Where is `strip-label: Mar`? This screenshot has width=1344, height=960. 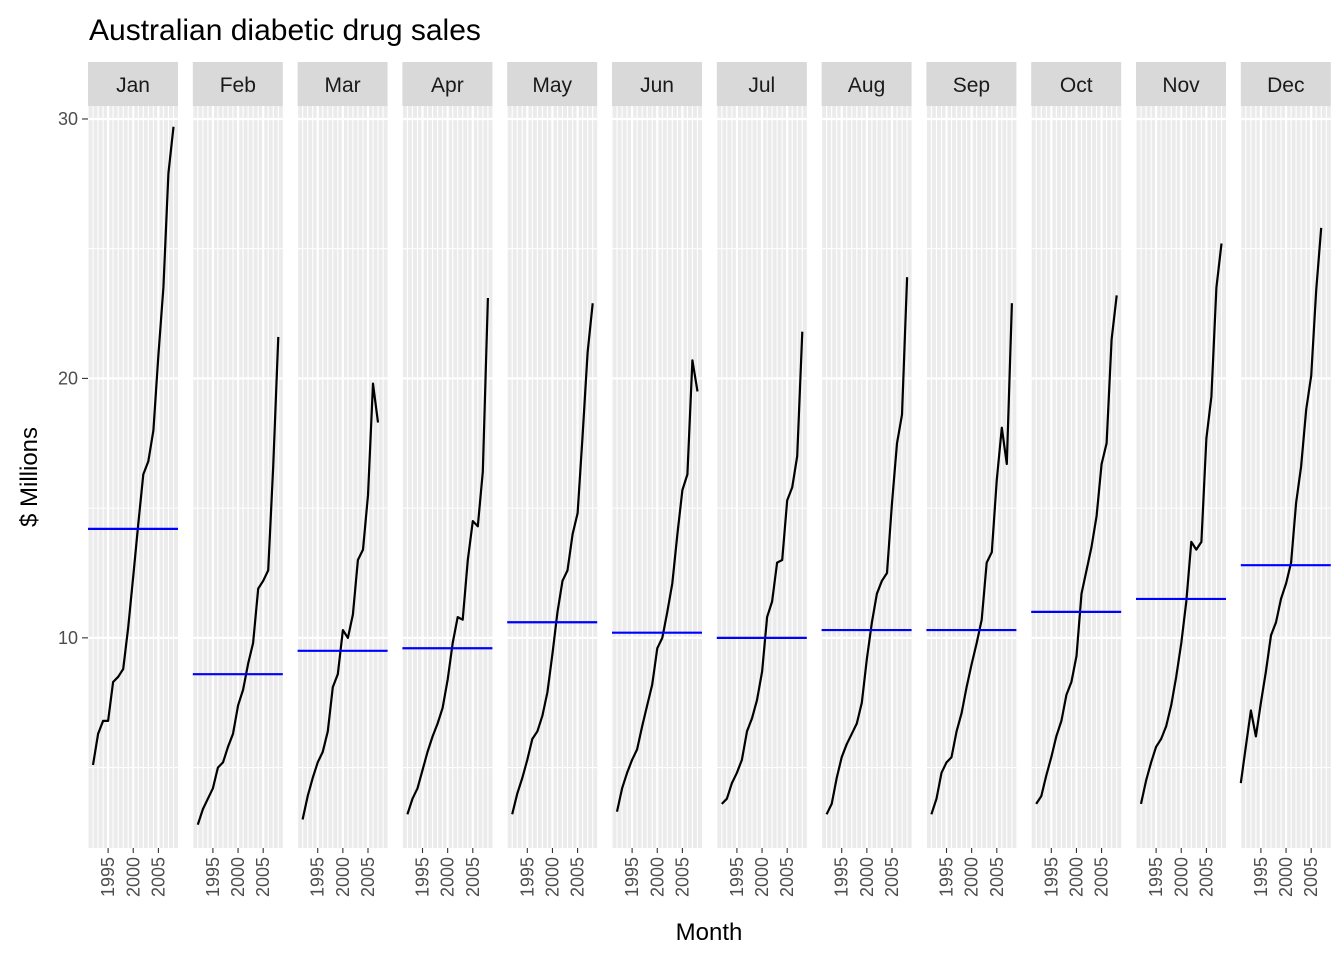 strip-label: Mar is located at coordinates (343, 85).